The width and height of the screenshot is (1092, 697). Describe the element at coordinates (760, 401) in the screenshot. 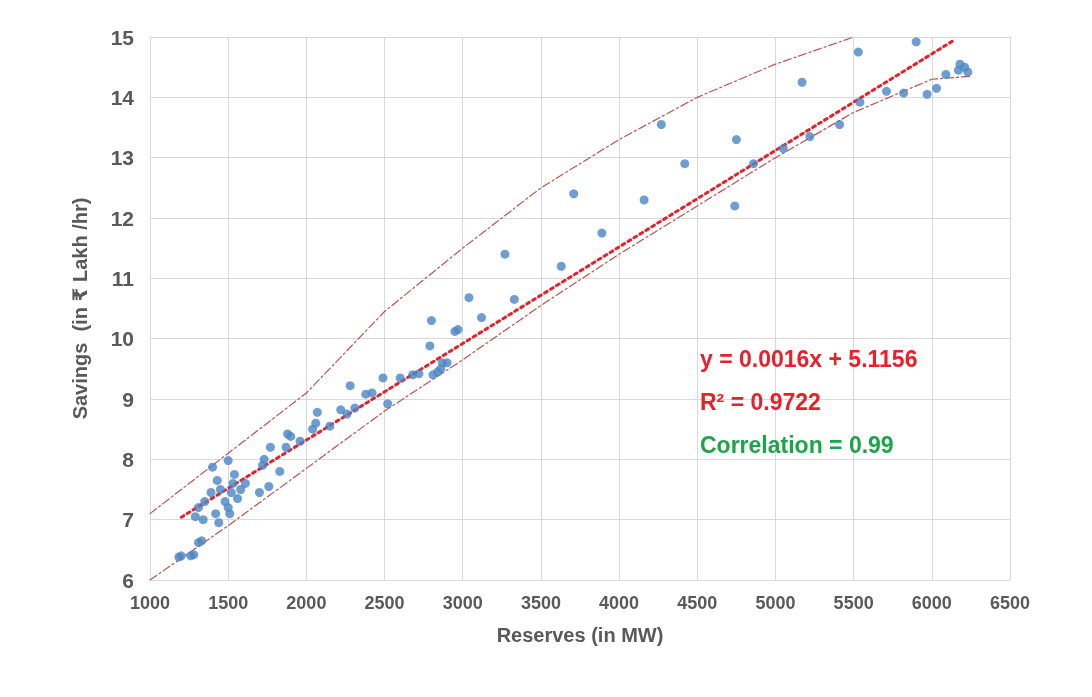

I see `annotation: R² = 0.9722` at that location.